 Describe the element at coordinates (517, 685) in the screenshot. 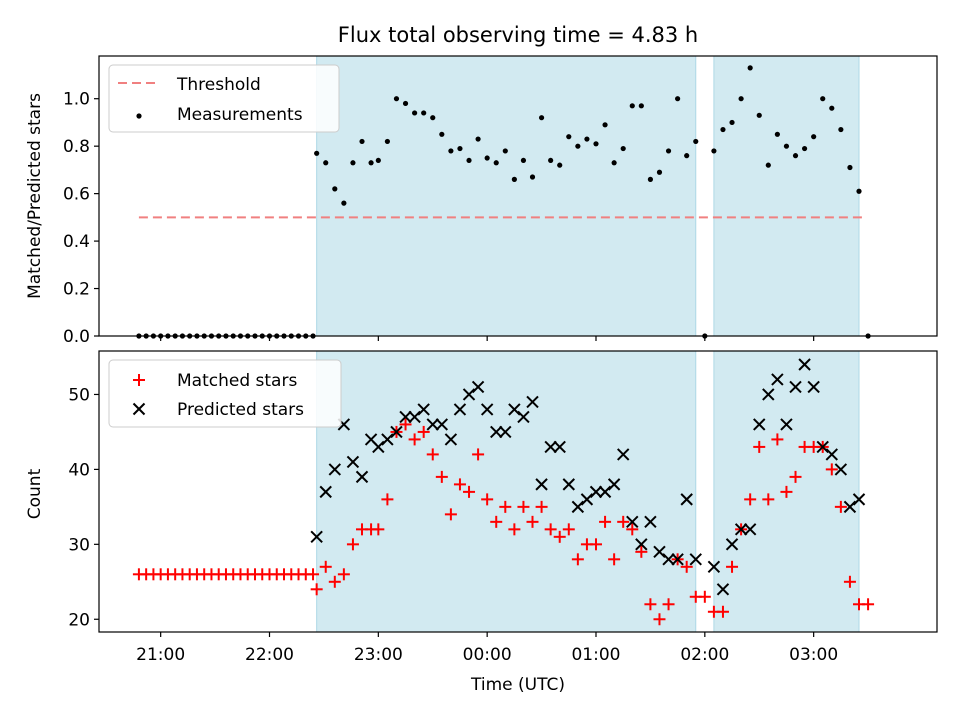

I see `x-axis-label: Time (UTC)` at that location.